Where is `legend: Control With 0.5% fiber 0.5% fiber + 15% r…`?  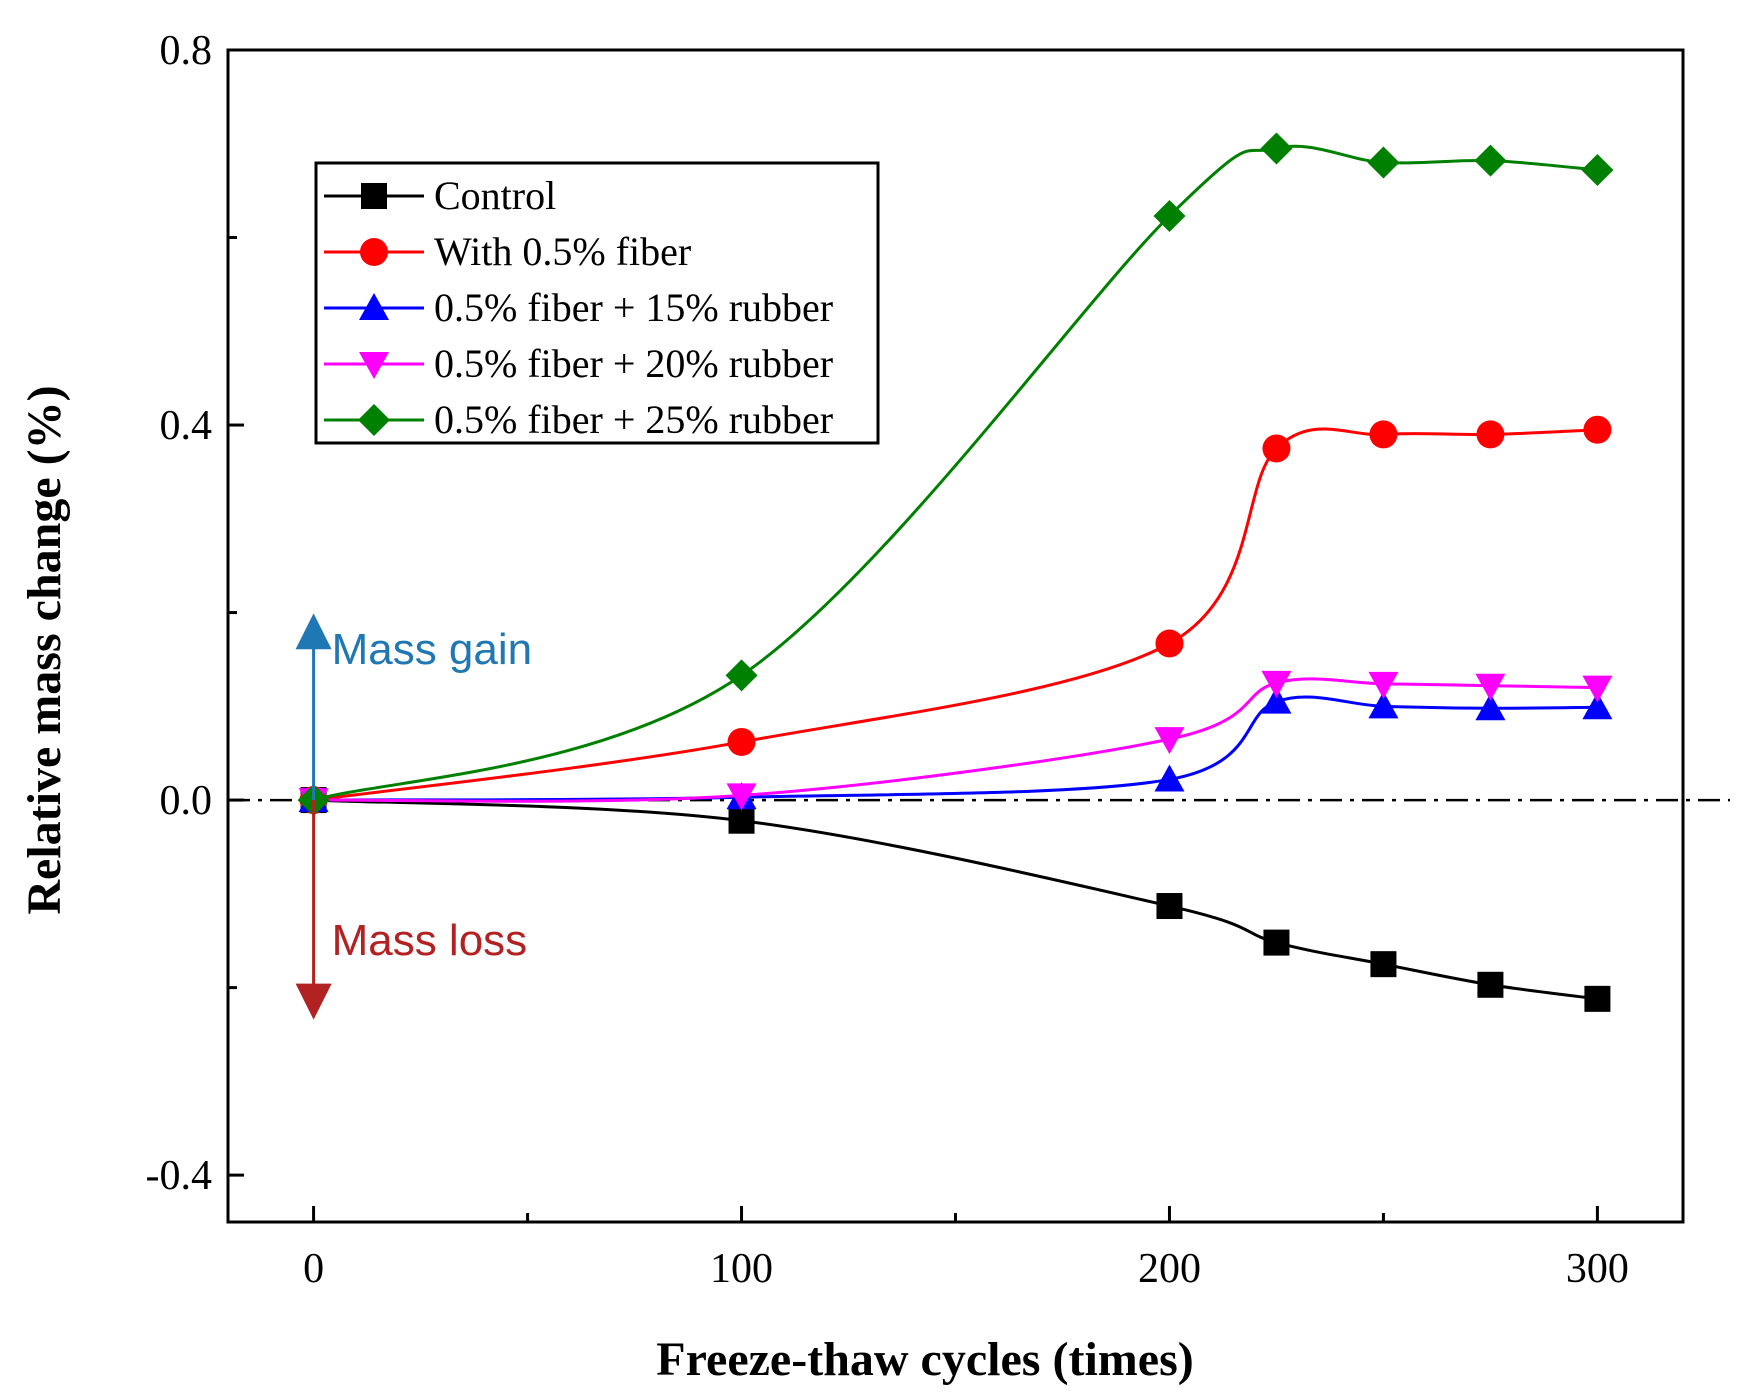 legend: Control With 0.5% fiber 0.5% fiber + 15% r… is located at coordinates (597, 303).